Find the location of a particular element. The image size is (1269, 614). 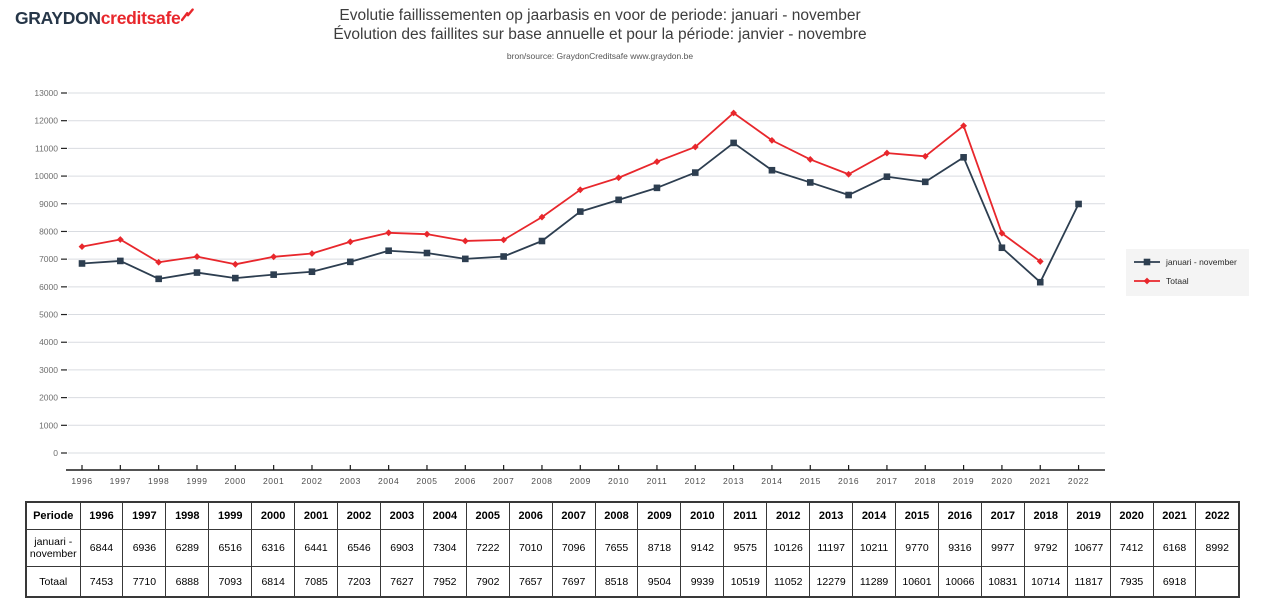

table-cell: 6546 is located at coordinates (359, 548).